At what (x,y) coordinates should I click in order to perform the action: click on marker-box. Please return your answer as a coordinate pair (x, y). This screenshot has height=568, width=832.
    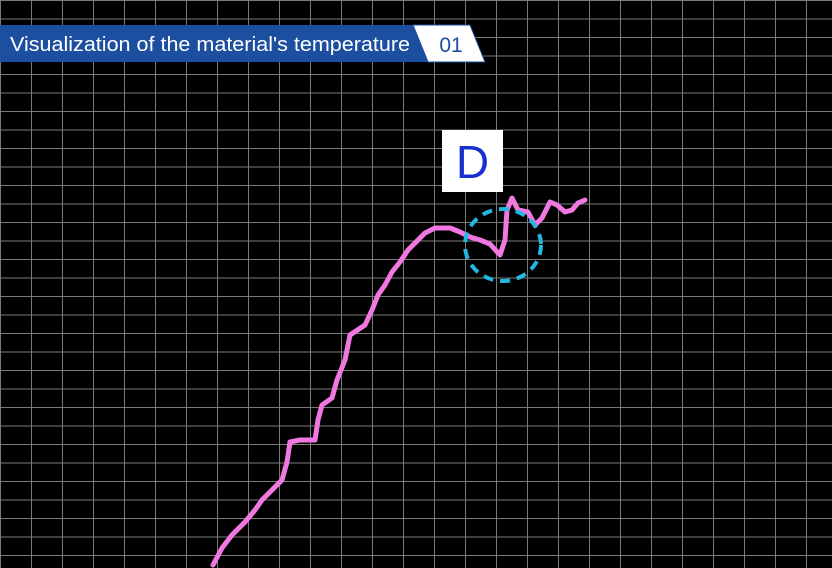
    Looking at the image, I should click on (472, 161).